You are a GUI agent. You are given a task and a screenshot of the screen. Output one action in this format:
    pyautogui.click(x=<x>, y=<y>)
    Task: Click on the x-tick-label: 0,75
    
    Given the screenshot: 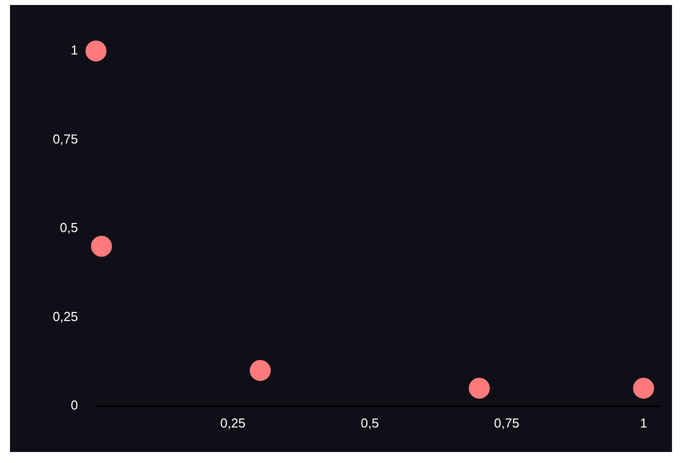 What is the action you would take?
    pyautogui.click(x=507, y=422)
    